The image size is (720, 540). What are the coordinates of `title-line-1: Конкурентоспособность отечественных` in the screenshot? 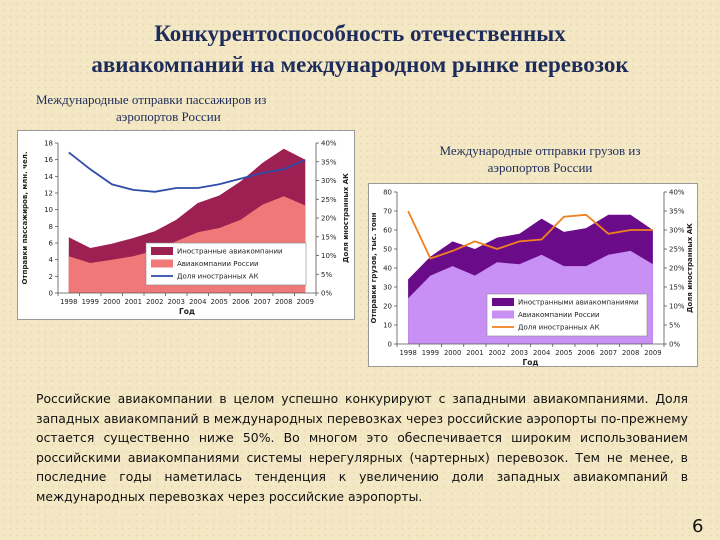 It's located at (360, 33).